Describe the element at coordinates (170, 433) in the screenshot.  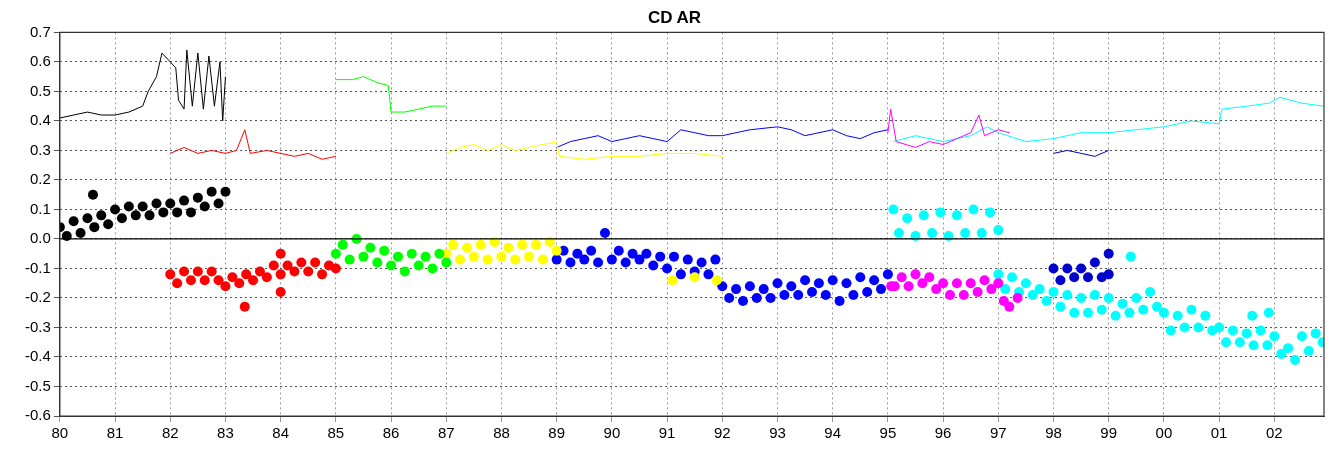
I see `x-tick-label: 82` at that location.